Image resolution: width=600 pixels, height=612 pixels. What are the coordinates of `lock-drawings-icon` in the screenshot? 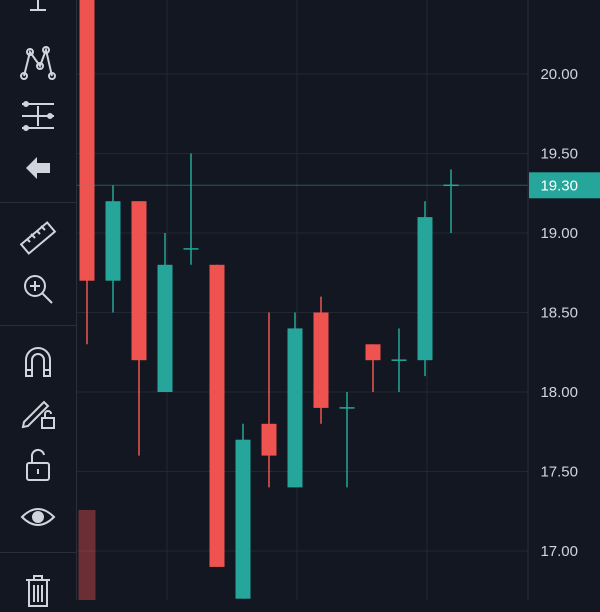 It's located at (38, 412).